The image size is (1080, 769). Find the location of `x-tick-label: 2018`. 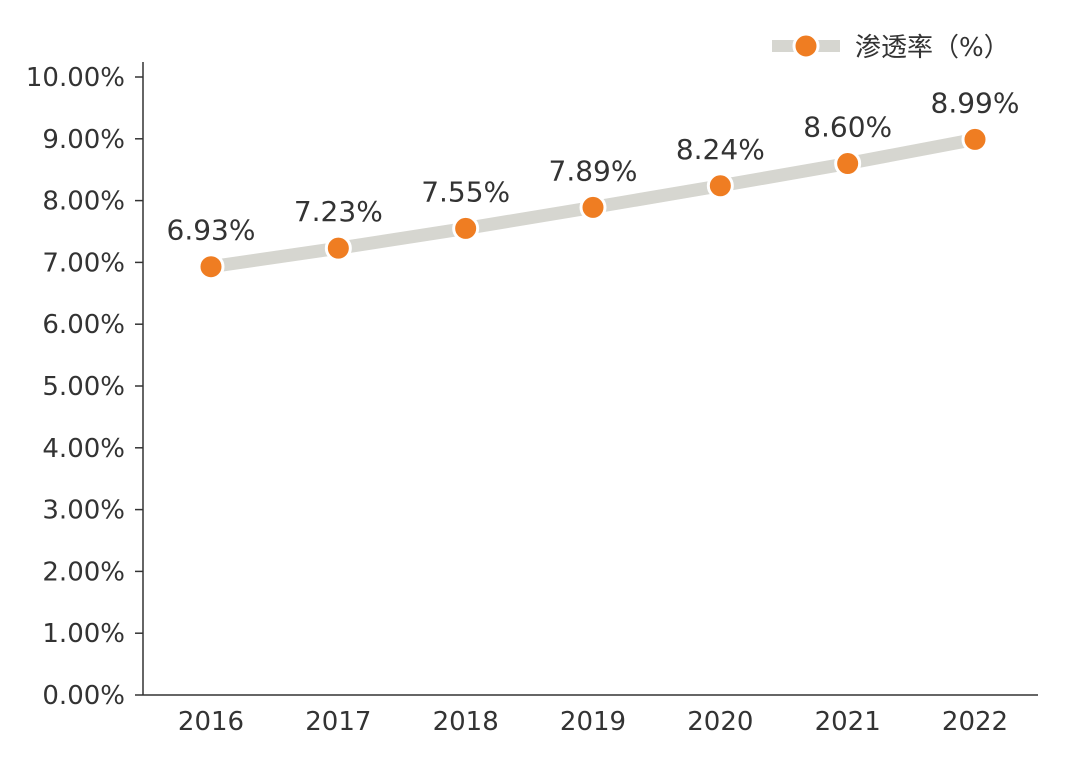

x-tick-label: 2018 is located at coordinates (466, 722).